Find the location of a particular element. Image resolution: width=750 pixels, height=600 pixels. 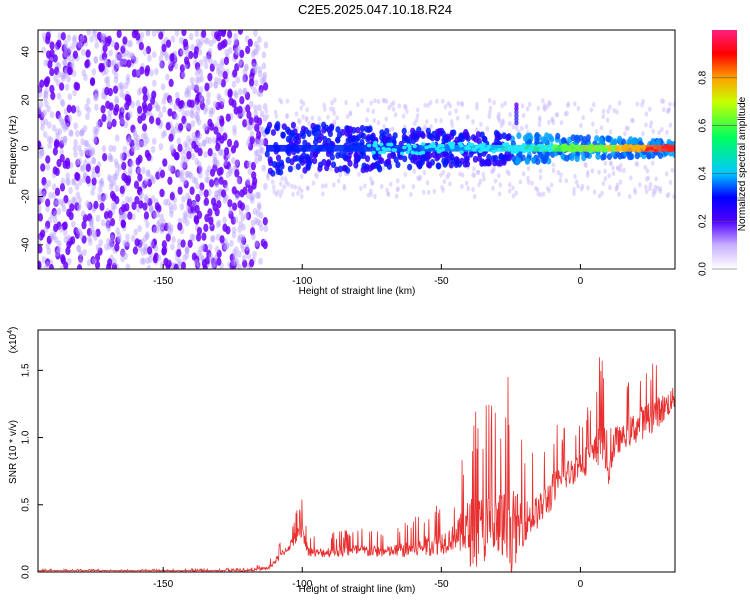

spectrogram-x-tick-label: -150 is located at coordinates (163, 281).